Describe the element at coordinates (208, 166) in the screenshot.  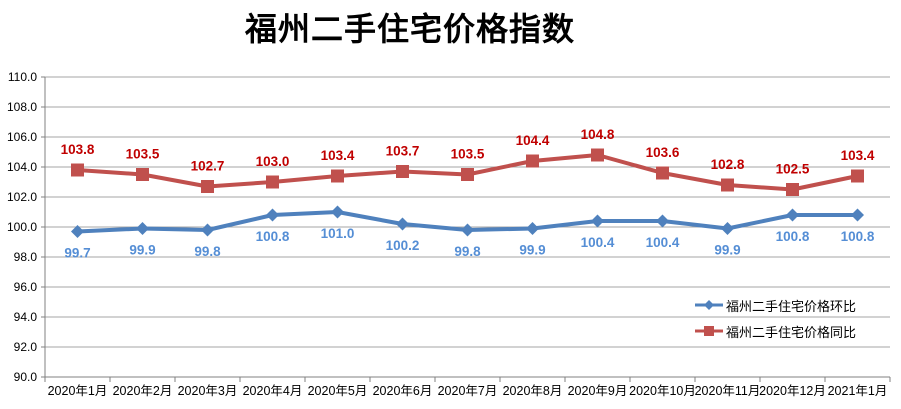
I see `svg-text: 102.7` at that location.